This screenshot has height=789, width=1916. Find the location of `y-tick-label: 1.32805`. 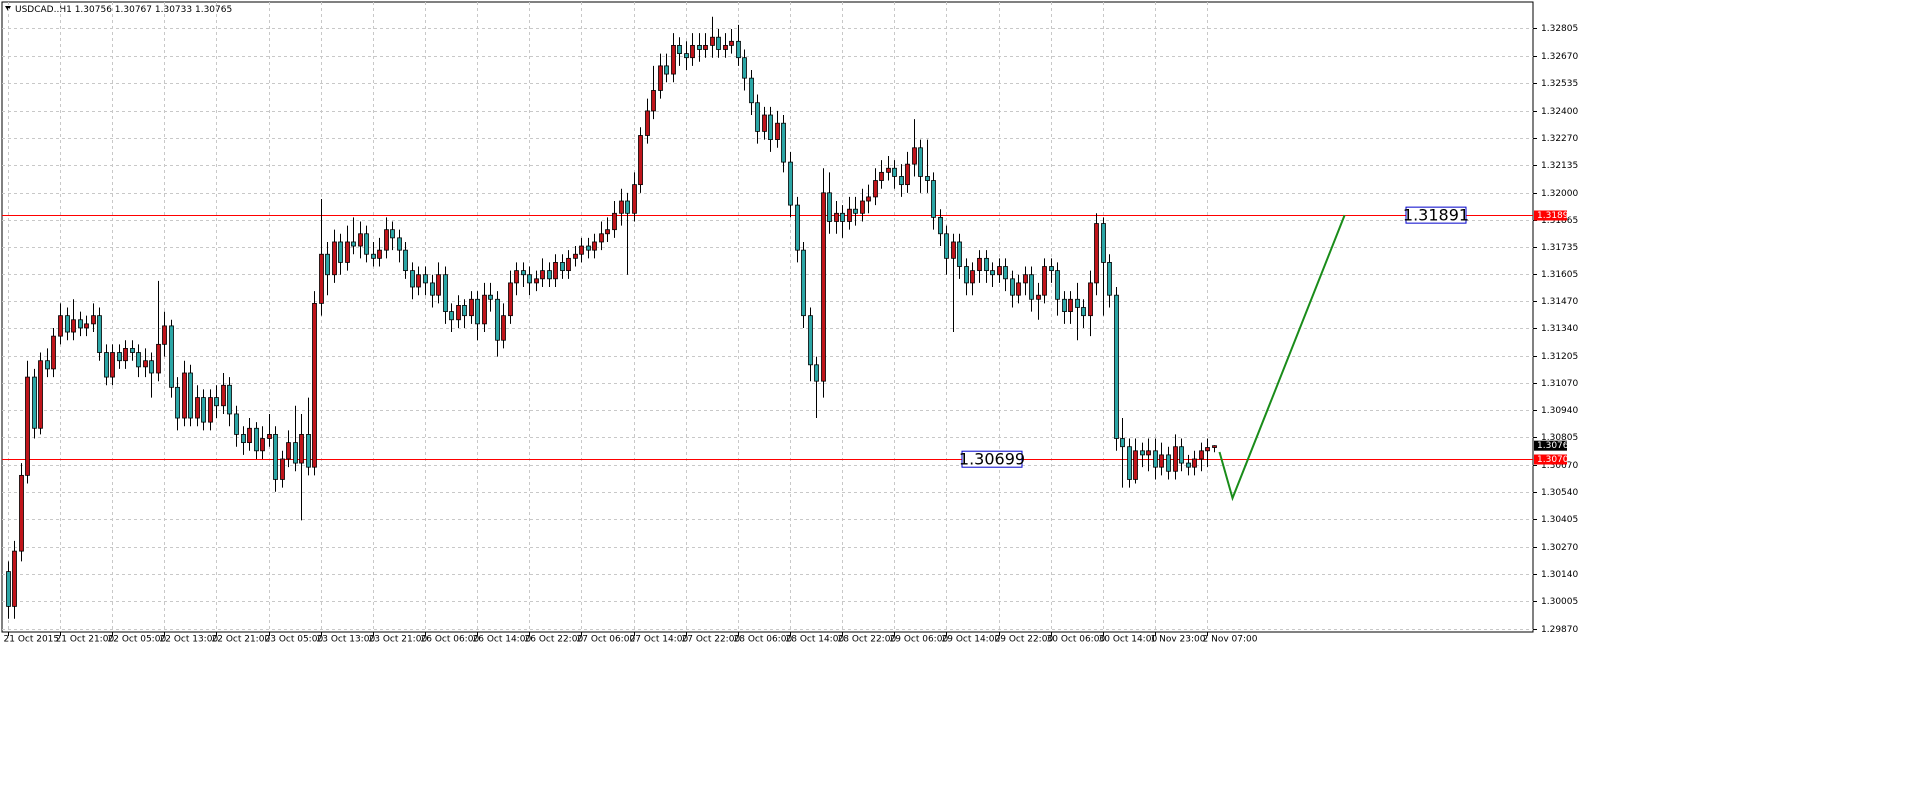

y-tick-label: 1.32805 is located at coordinates (1559, 29).